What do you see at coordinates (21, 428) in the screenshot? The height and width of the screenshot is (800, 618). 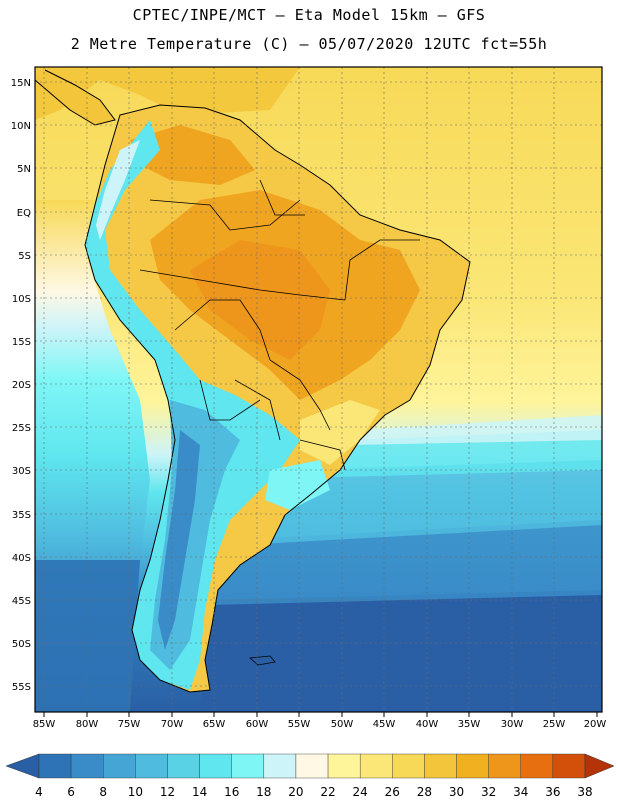 I see `lat-label: 25S` at bounding box center [21, 428].